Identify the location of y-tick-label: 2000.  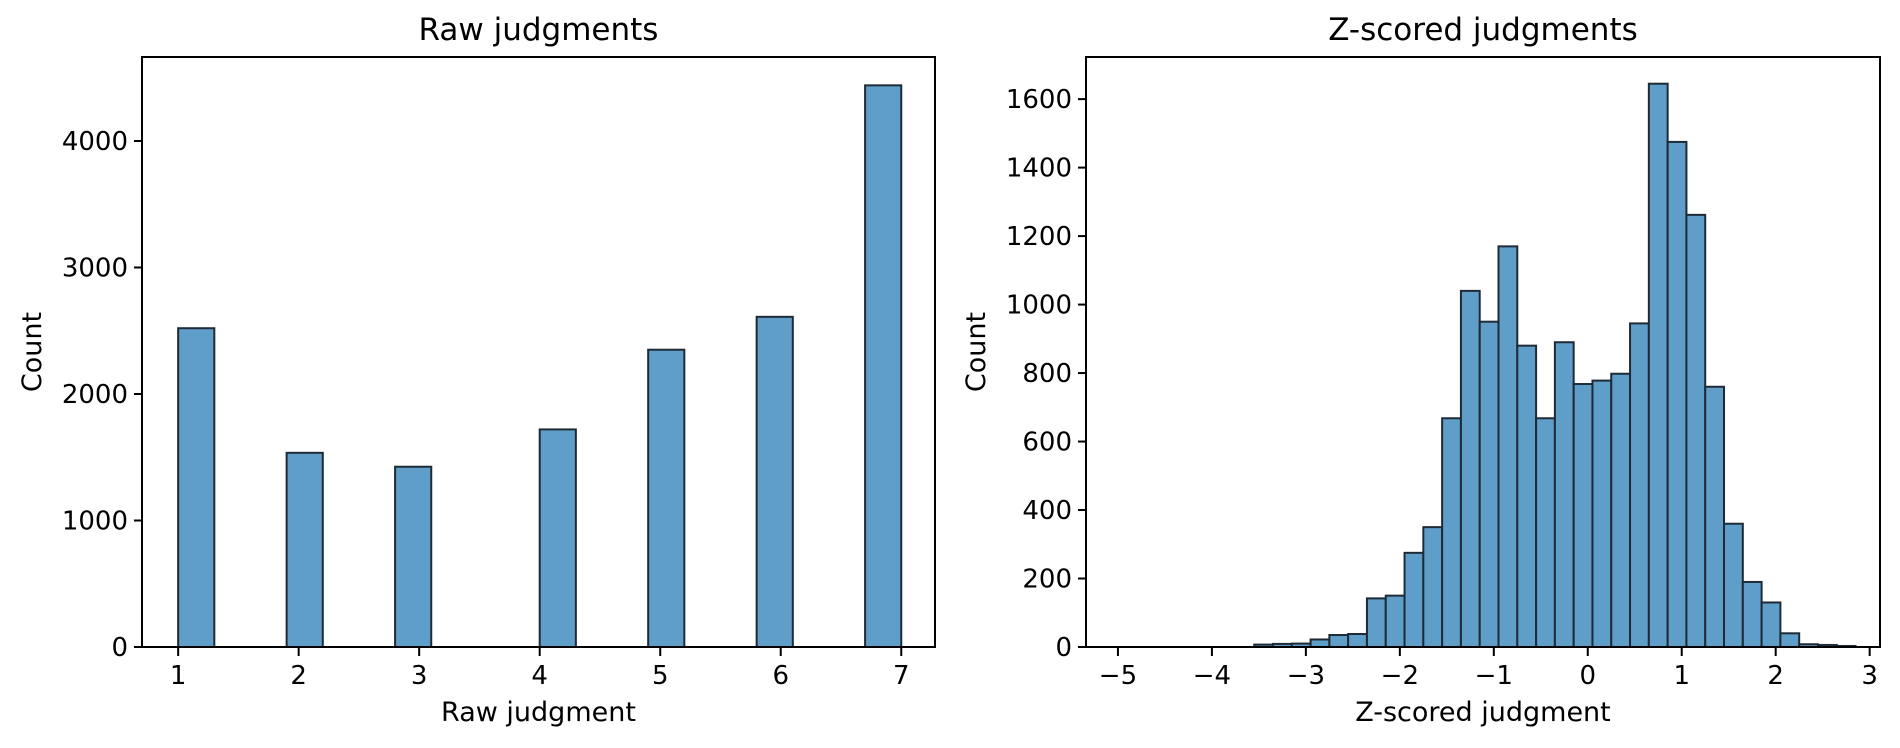
(95, 395).